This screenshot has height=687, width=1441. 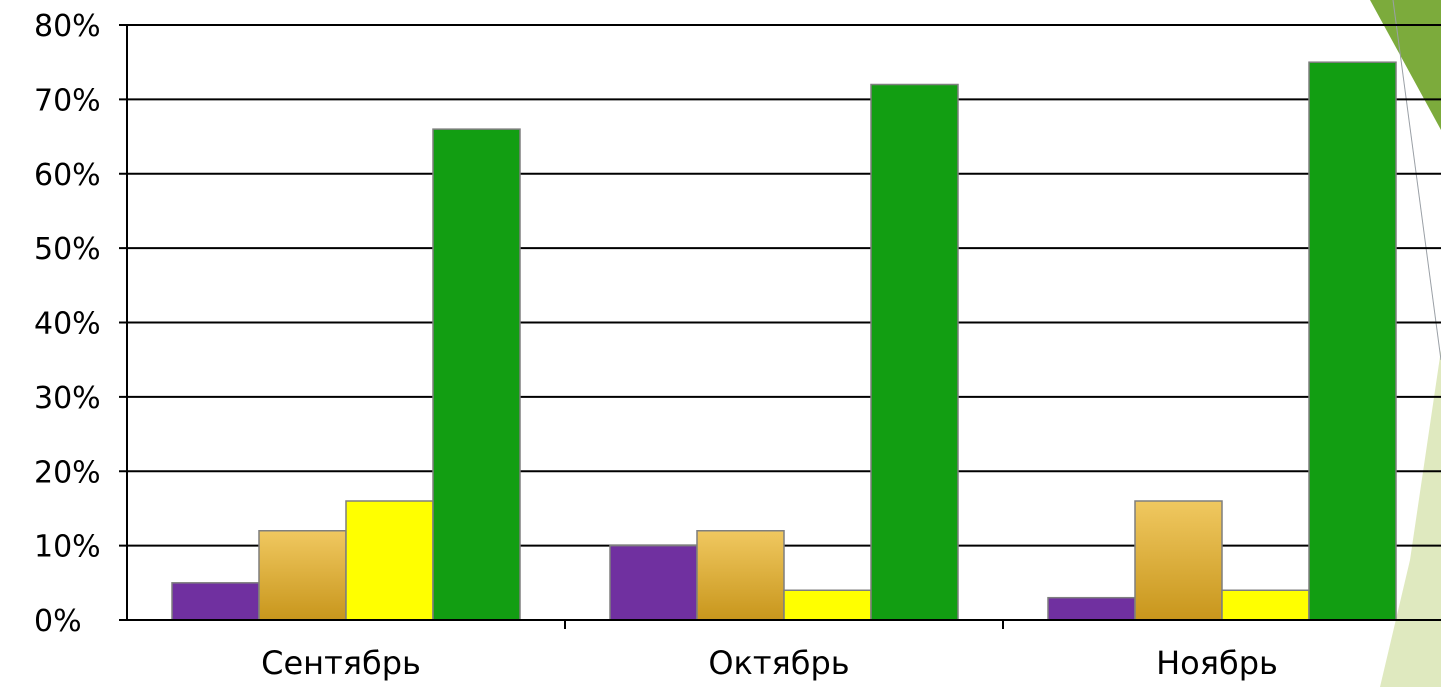 What do you see at coordinates (67, 26) in the screenshot?
I see `y-tick-label: 80%` at bounding box center [67, 26].